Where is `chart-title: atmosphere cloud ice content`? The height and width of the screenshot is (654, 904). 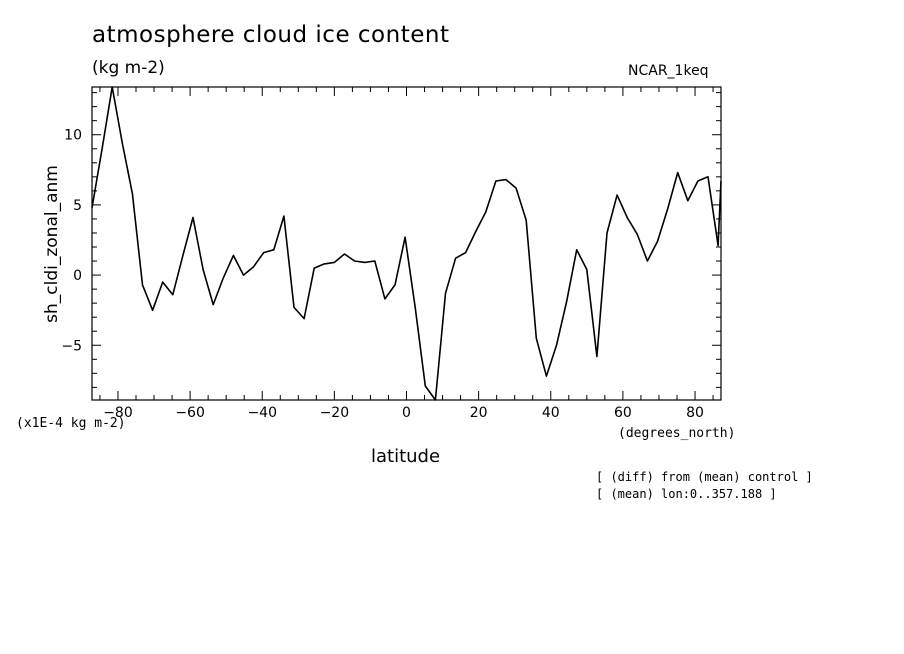
chart-title: atmosphere cloud ice content is located at coordinates (271, 35).